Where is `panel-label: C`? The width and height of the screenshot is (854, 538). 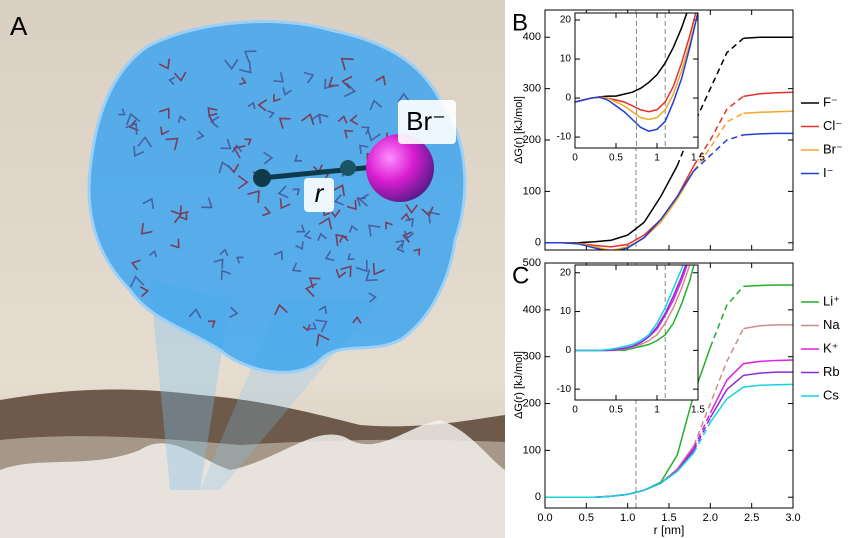
panel-label: C is located at coordinates (520, 275).